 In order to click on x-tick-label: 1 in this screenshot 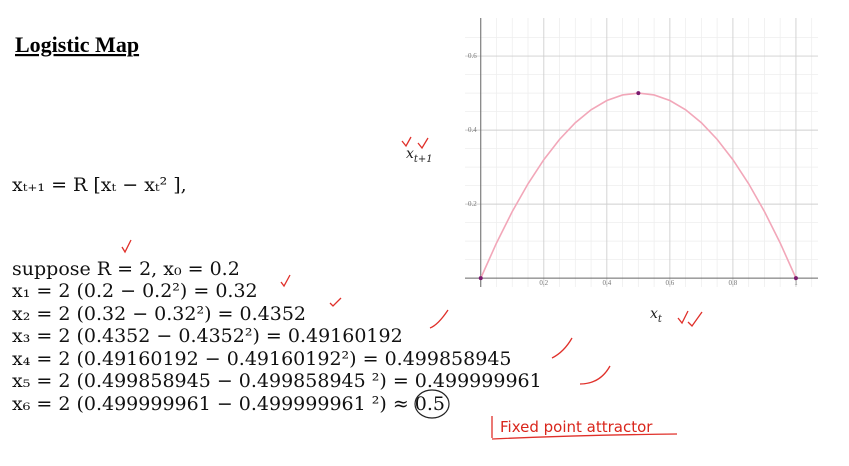, I will do `click(796, 283)`.